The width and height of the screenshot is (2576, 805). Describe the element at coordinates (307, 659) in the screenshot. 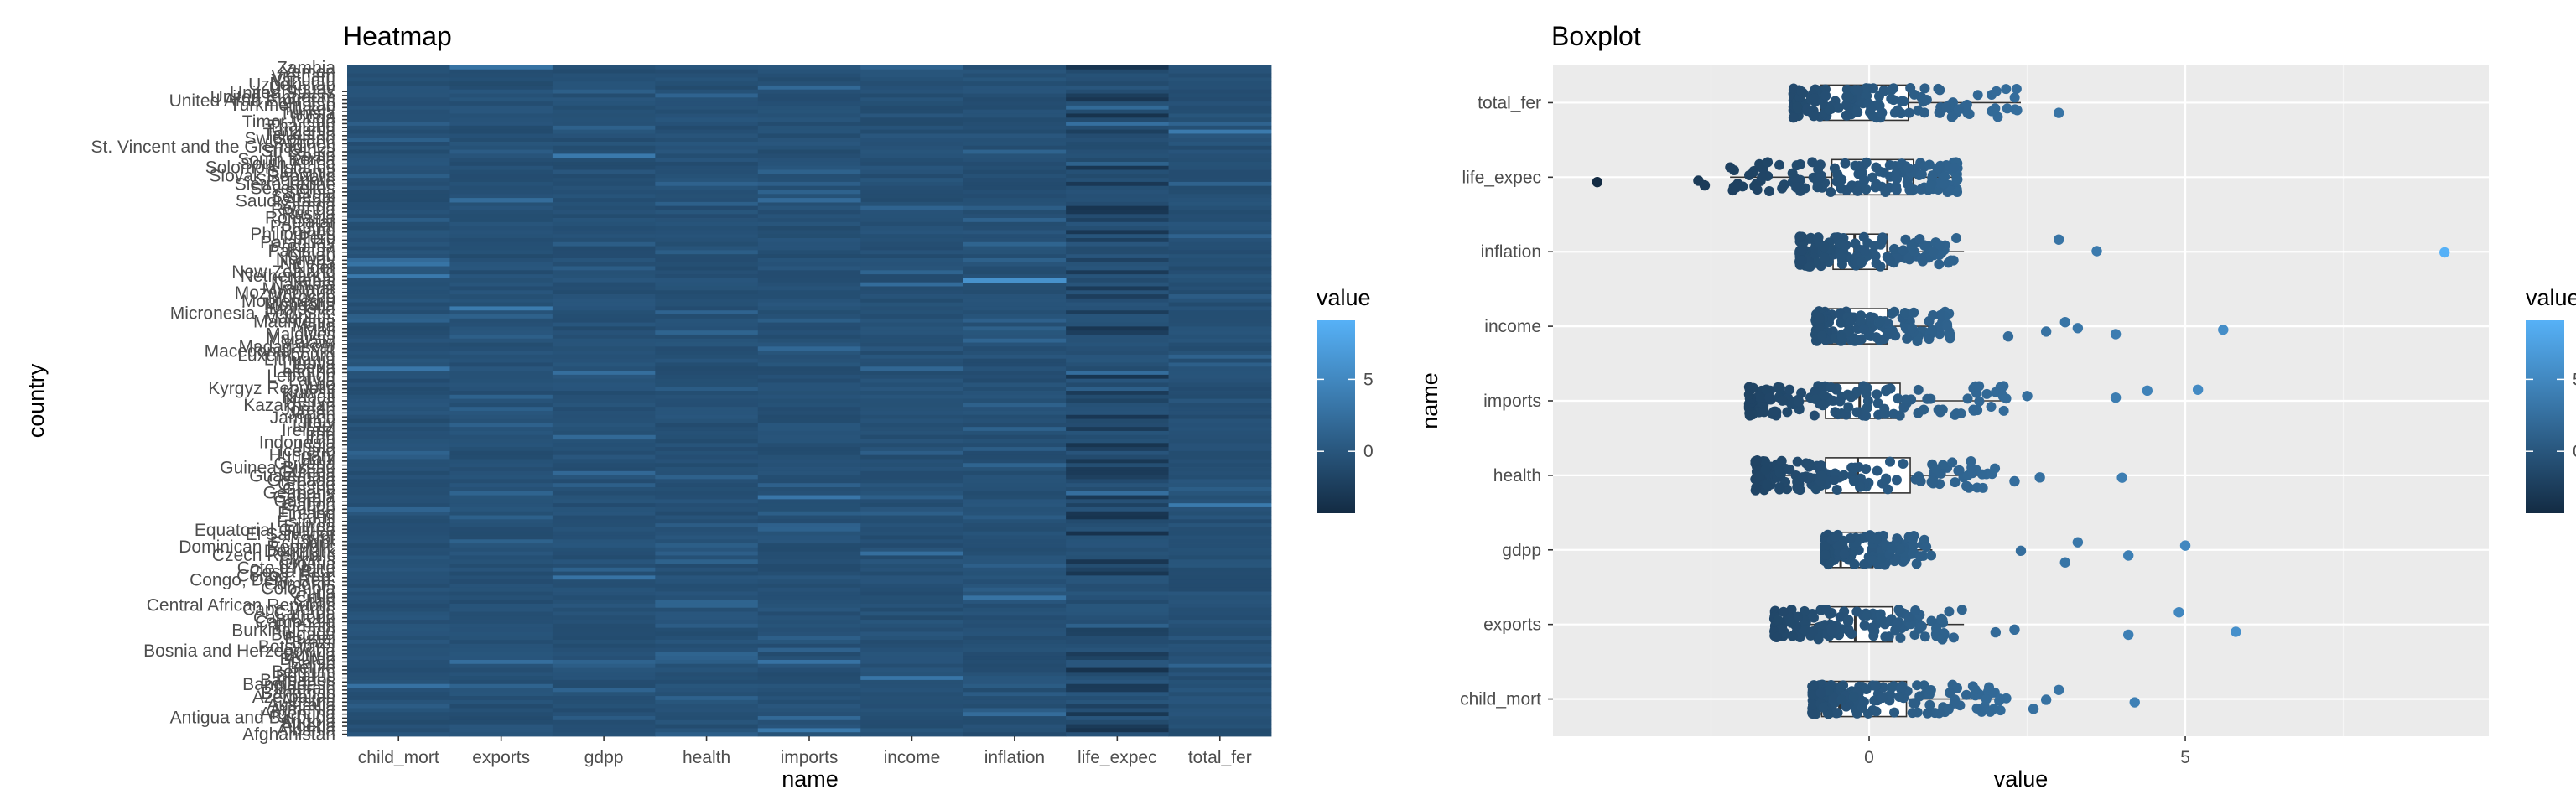

I see `y-tick-label: Bhutan` at that location.